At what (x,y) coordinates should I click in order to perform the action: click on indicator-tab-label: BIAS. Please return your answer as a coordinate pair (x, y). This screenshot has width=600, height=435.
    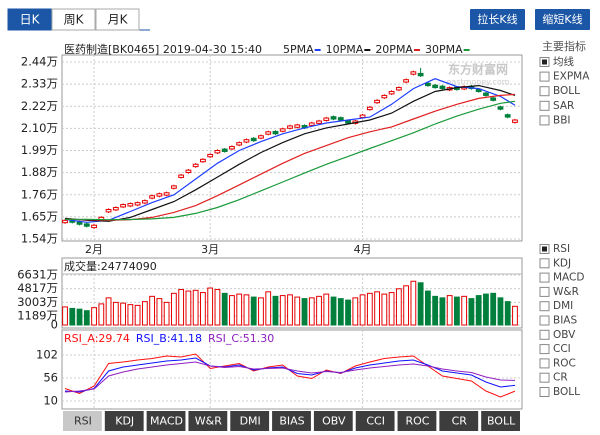
    Looking at the image, I should click on (291, 421).